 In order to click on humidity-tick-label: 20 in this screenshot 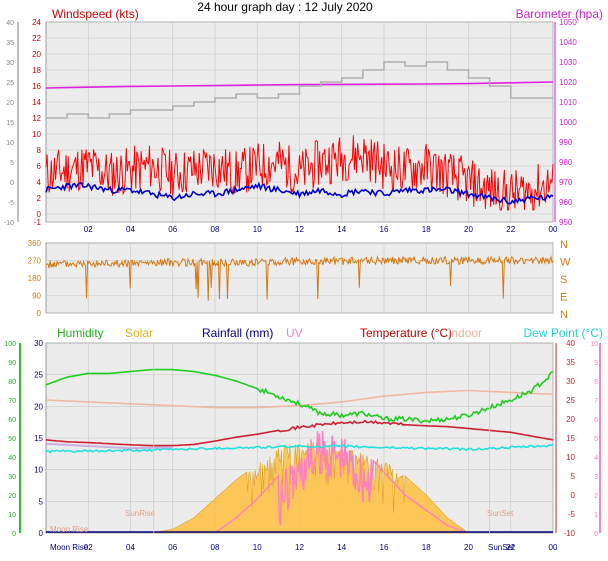, I will do `click(12, 496)`.